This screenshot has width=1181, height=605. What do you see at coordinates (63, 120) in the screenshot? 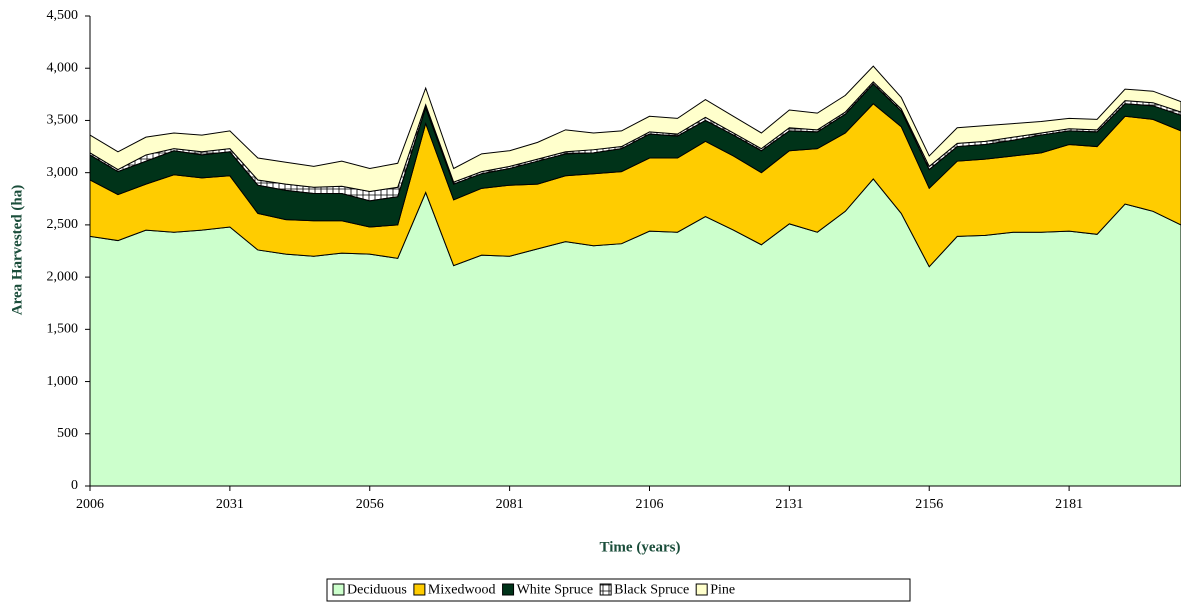
I see `y-tick-label: 3,500` at bounding box center [63, 120].